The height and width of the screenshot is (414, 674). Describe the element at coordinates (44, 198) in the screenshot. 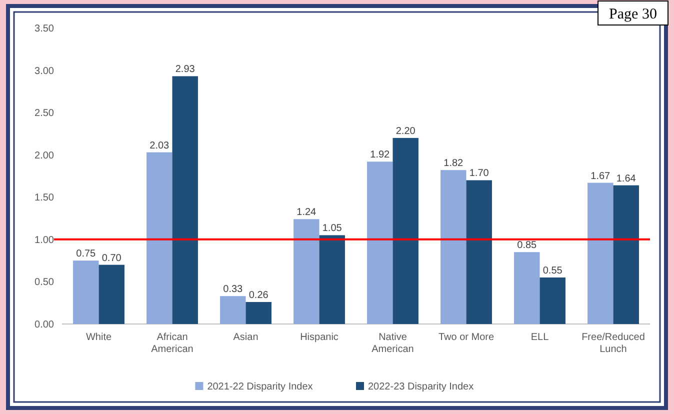

I see `y-tick-label: 1.50` at that location.